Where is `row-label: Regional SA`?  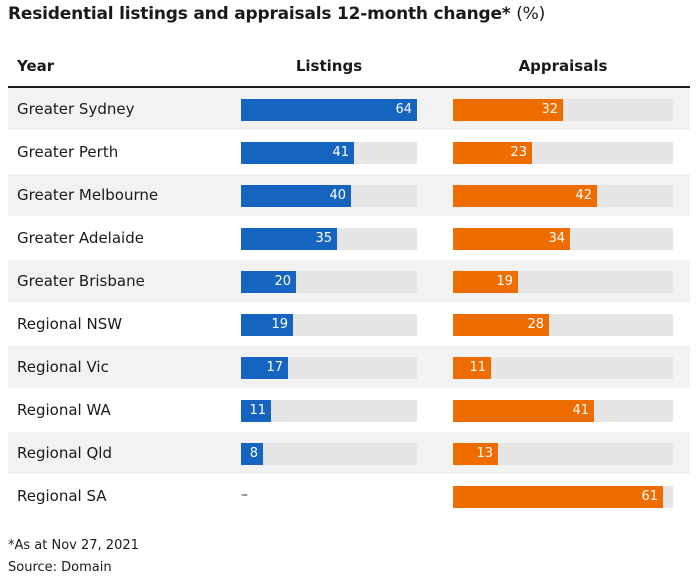 row-label: Regional SA is located at coordinates (62, 496).